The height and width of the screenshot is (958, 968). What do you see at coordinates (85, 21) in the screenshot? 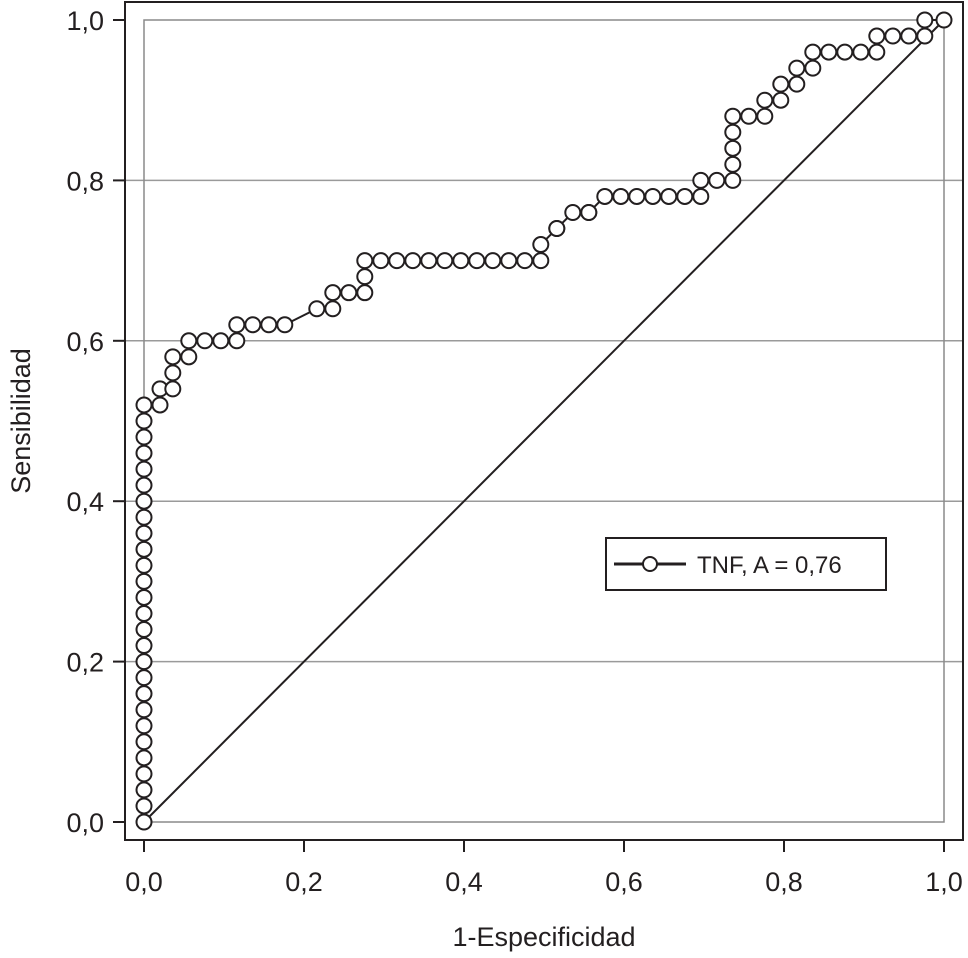
I see `y-tick-label-5: 1,0` at bounding box center [85, 21].